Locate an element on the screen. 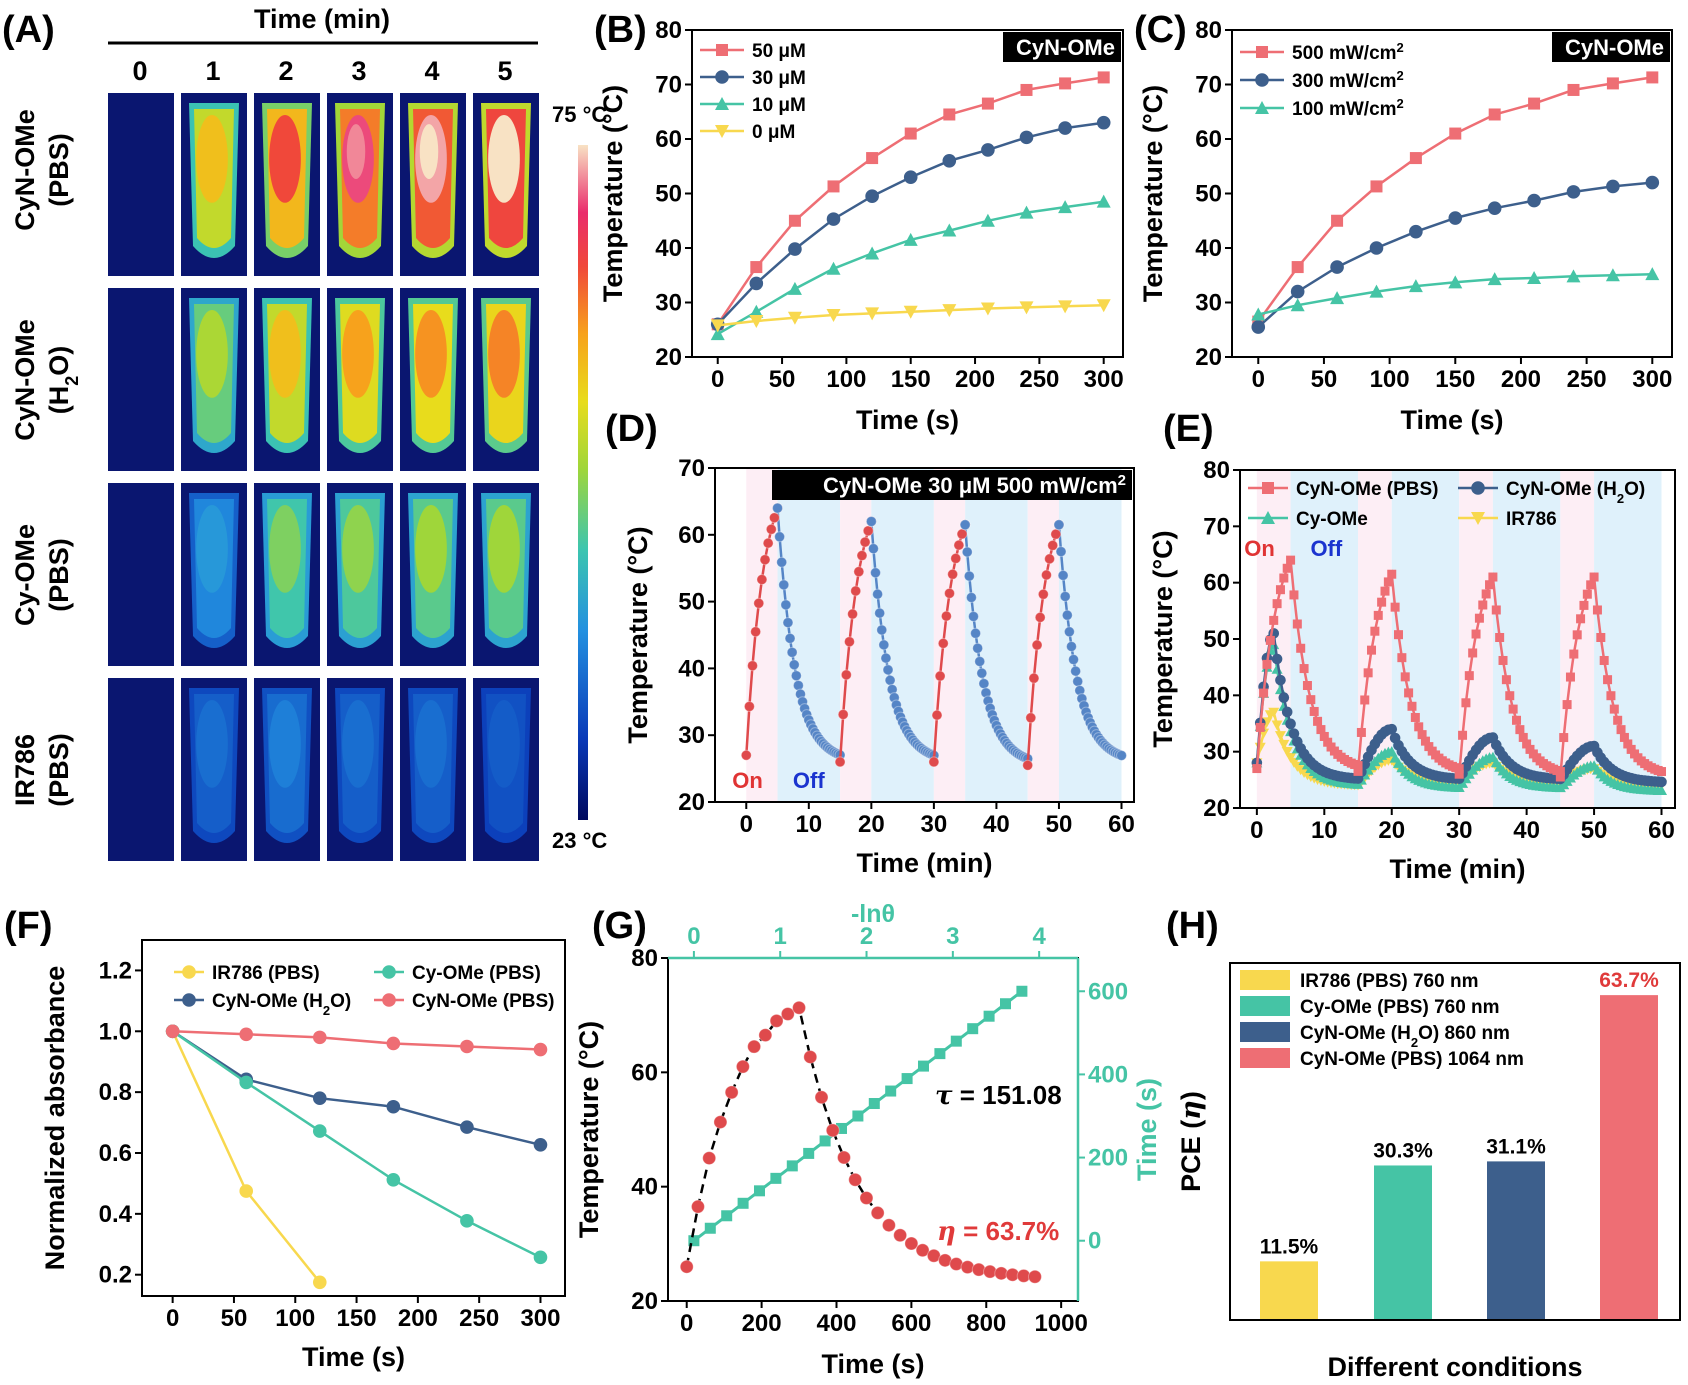 This screenshot has width=1688, height=1385. svg-text: (H2O) is located at coordinates (63, 380).